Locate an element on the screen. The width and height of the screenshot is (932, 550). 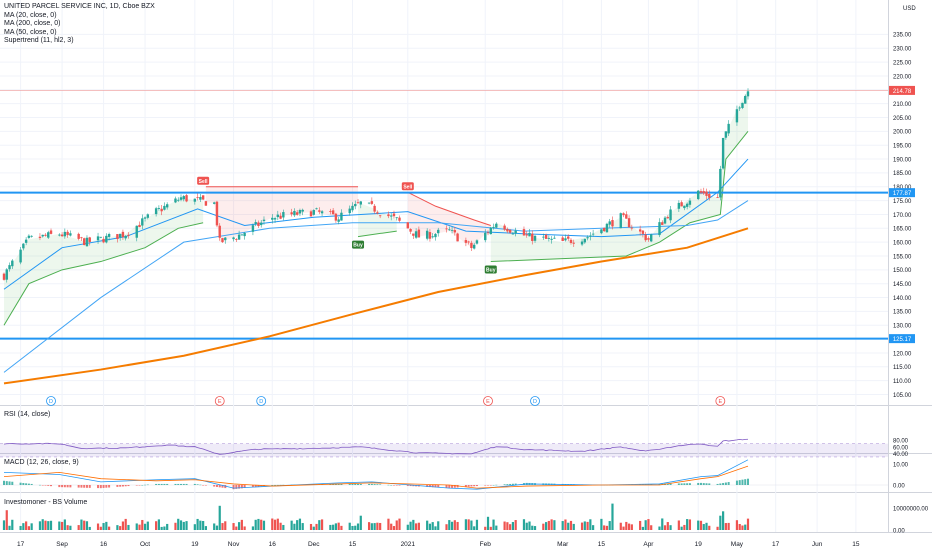
level-price-label: 177.87 is located at coordinates (902, 194).